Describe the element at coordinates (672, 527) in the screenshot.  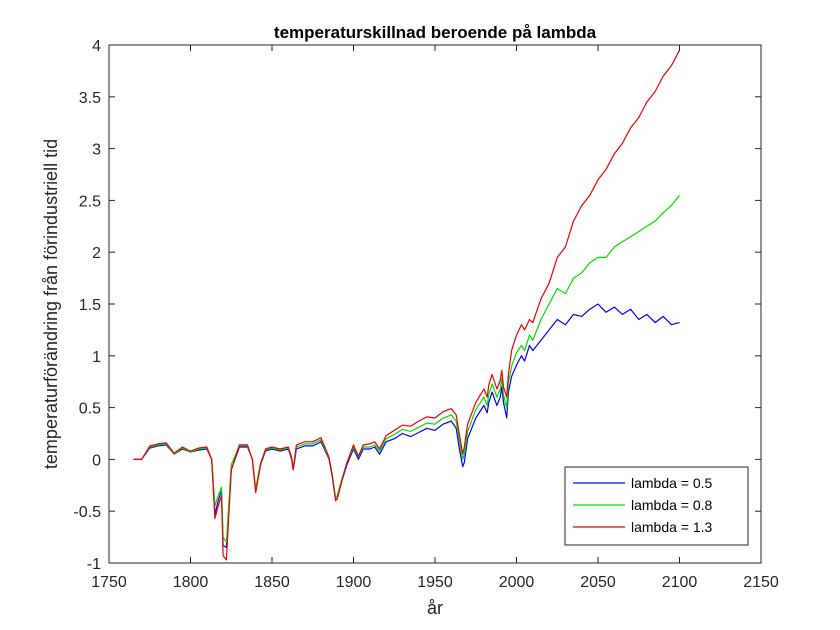
I see `legend-label-3: lambda = 1.3` at that location.